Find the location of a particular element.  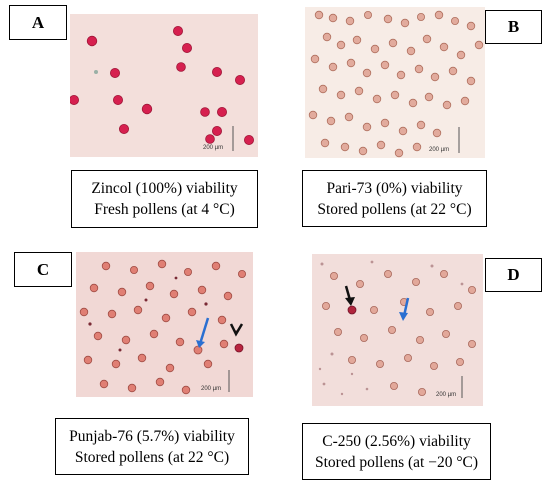

black-arrow-c is located at coordinates (236, 330).